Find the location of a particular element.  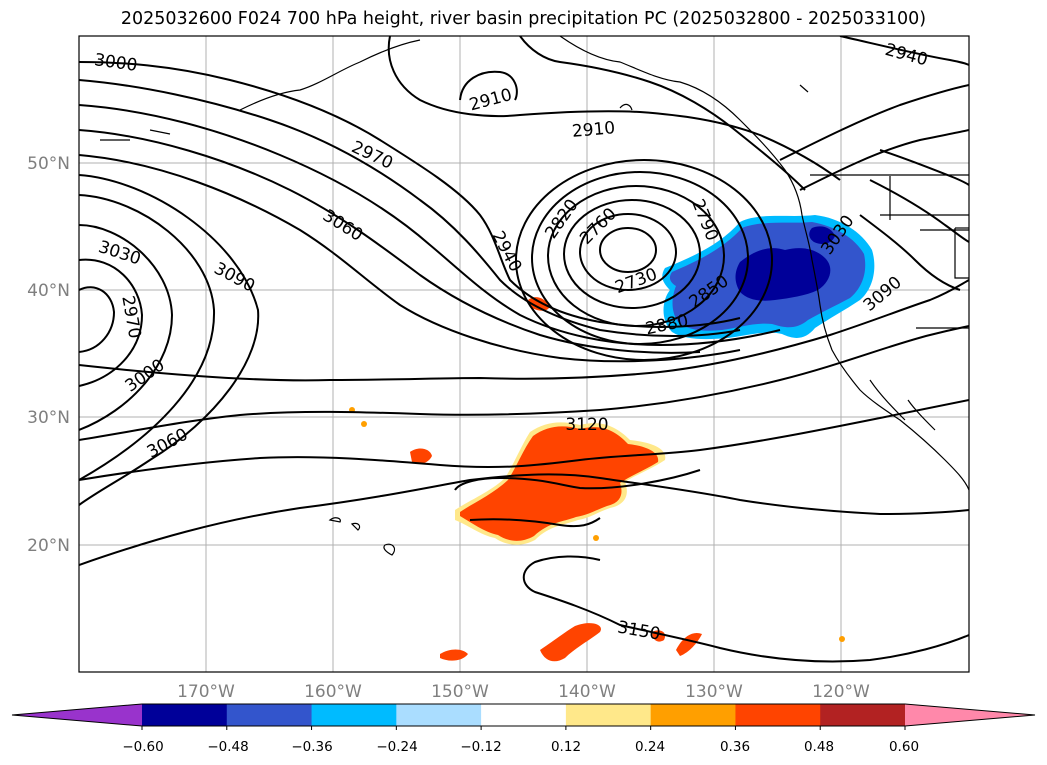

contour-label: 3120 is located at coordinates (586, 425).